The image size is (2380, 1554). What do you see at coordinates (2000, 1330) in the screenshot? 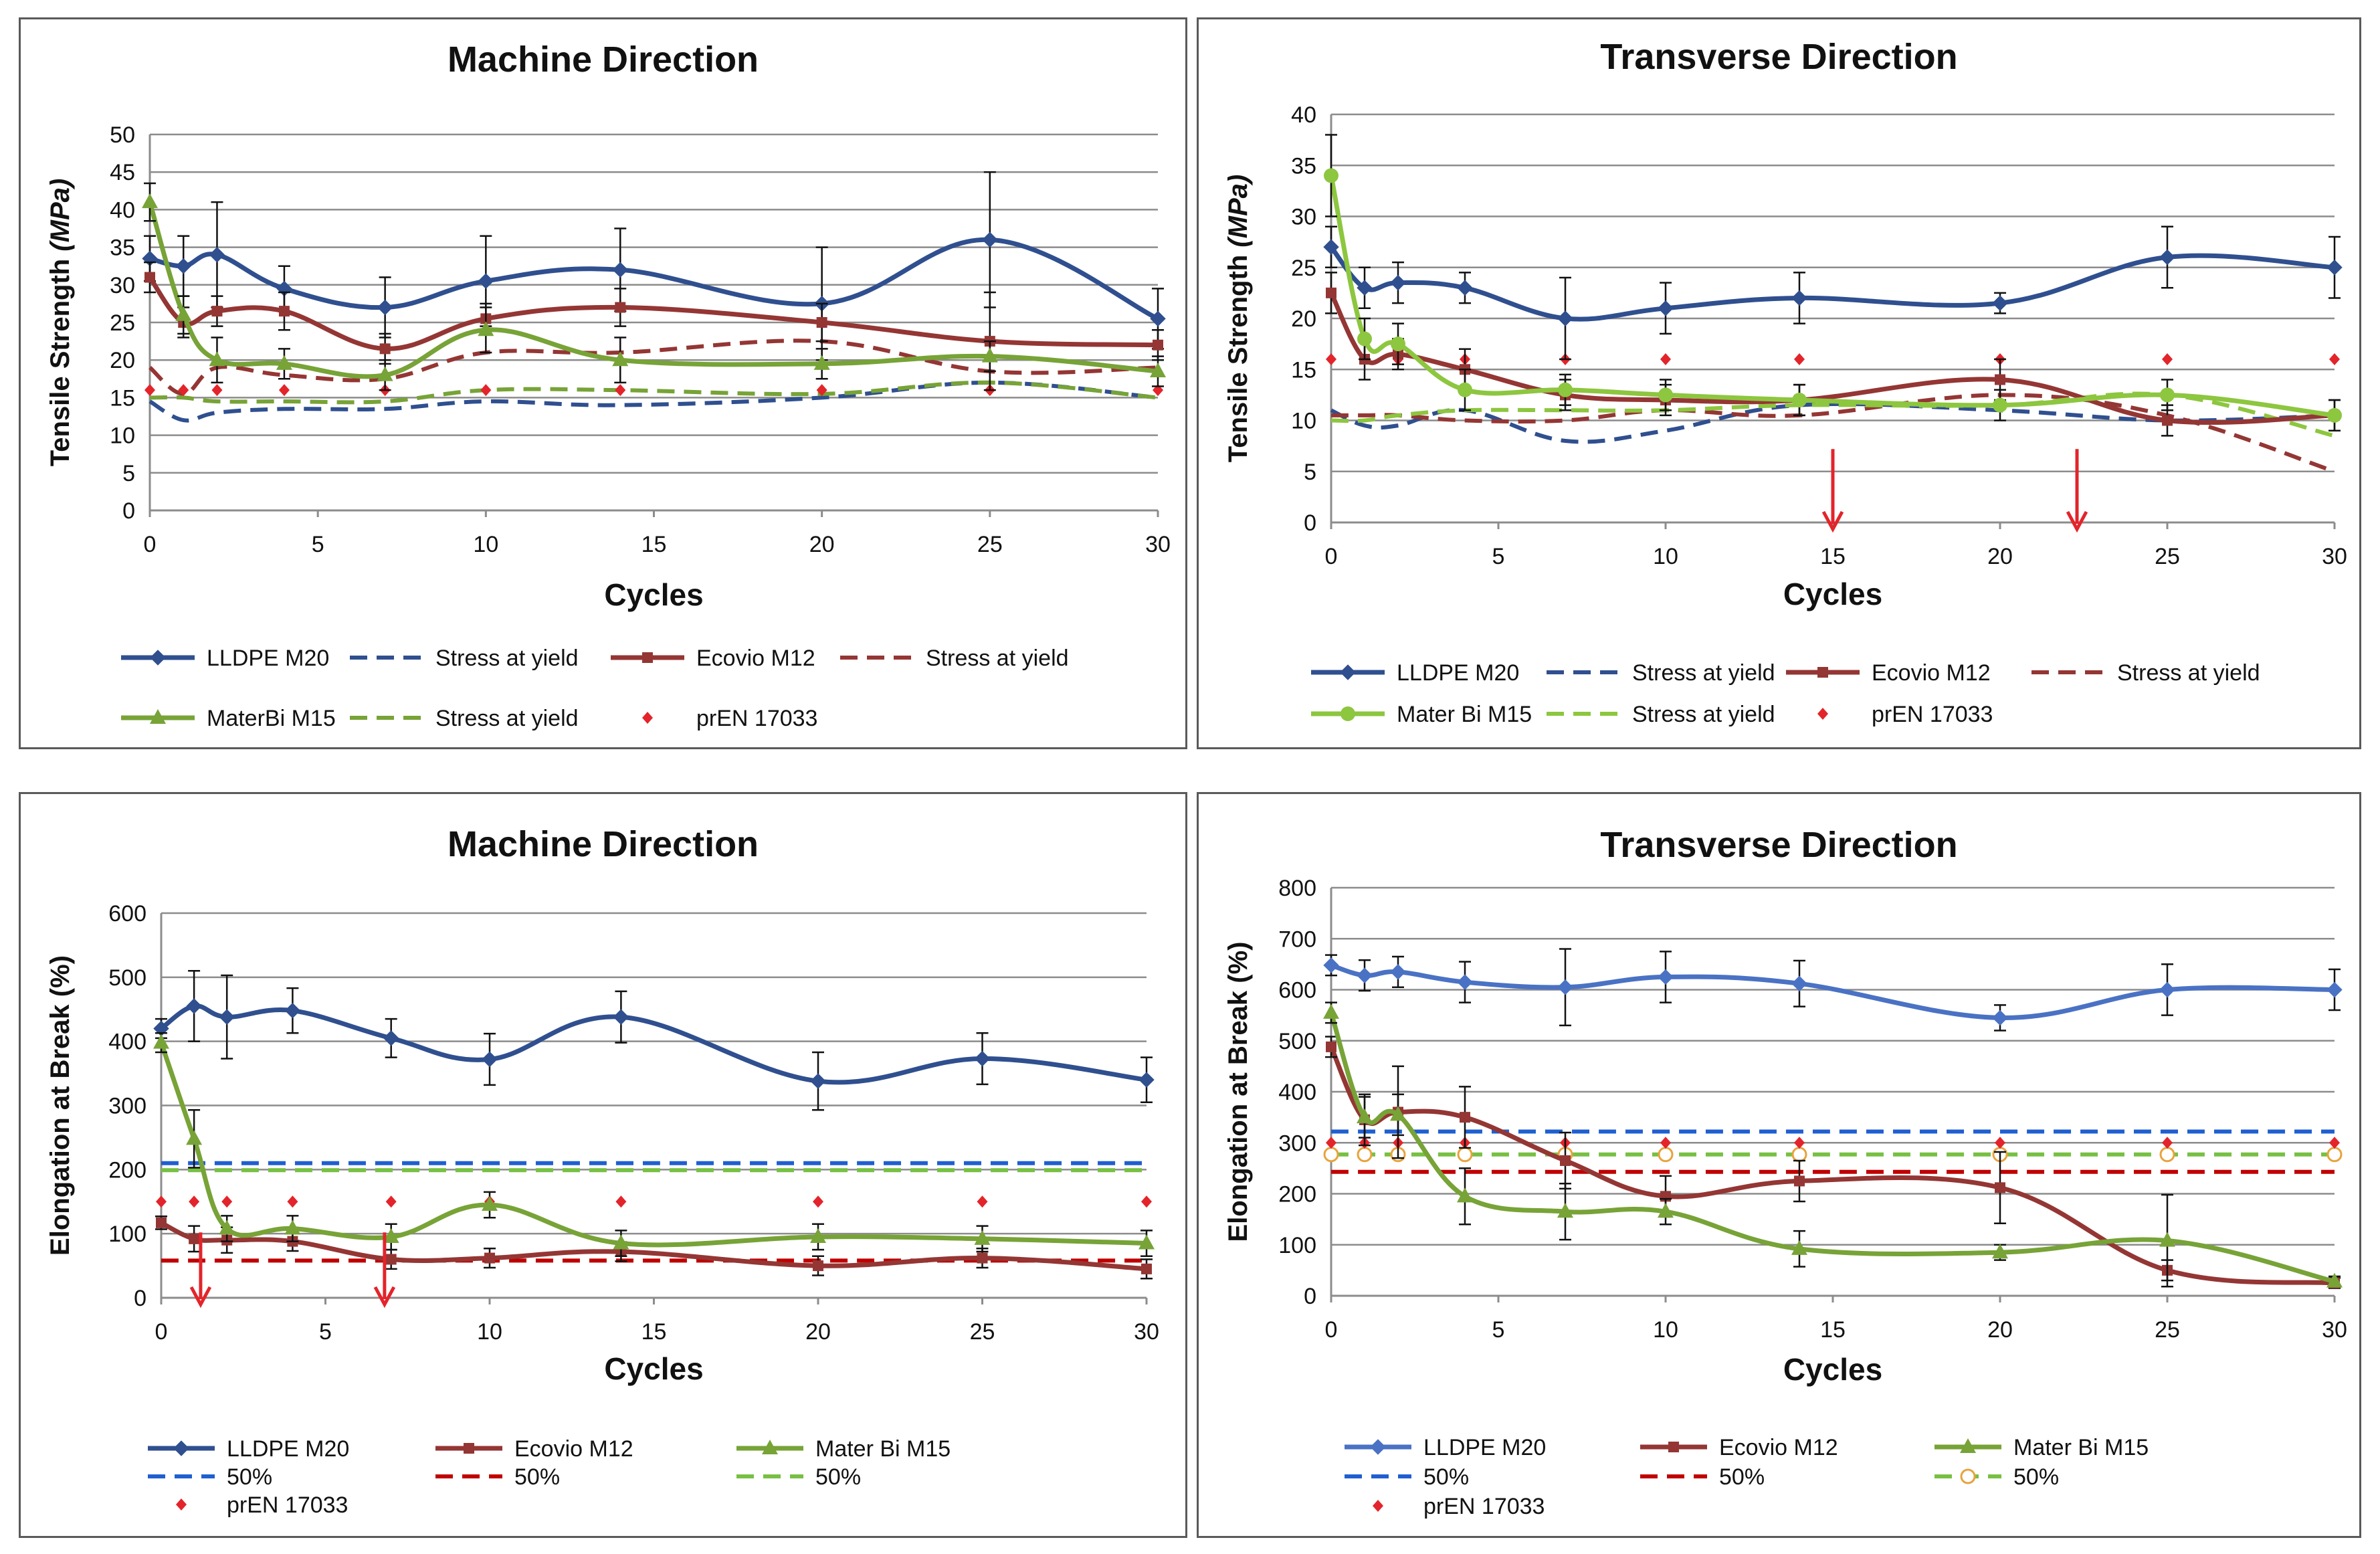
I see `x-tick-label: 20` at bounding box center [2000, 1330].